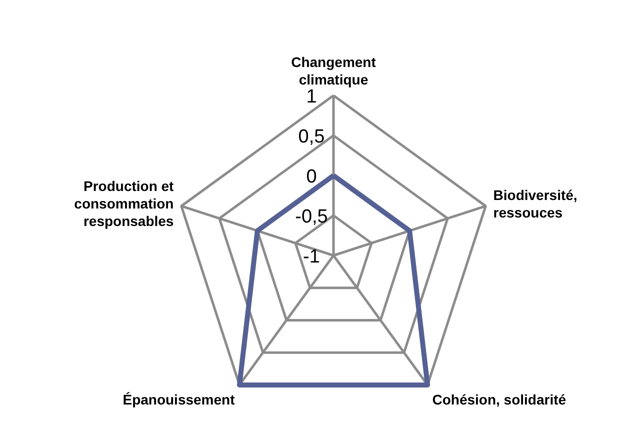  I want to click on spoke-label: Biodiversité, ressouces, so click(535, 203).